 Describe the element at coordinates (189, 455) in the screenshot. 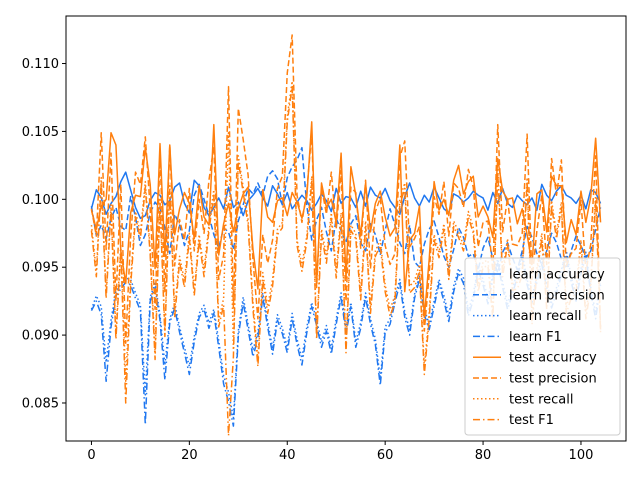

I see `x-tick-label: 20` at that location.